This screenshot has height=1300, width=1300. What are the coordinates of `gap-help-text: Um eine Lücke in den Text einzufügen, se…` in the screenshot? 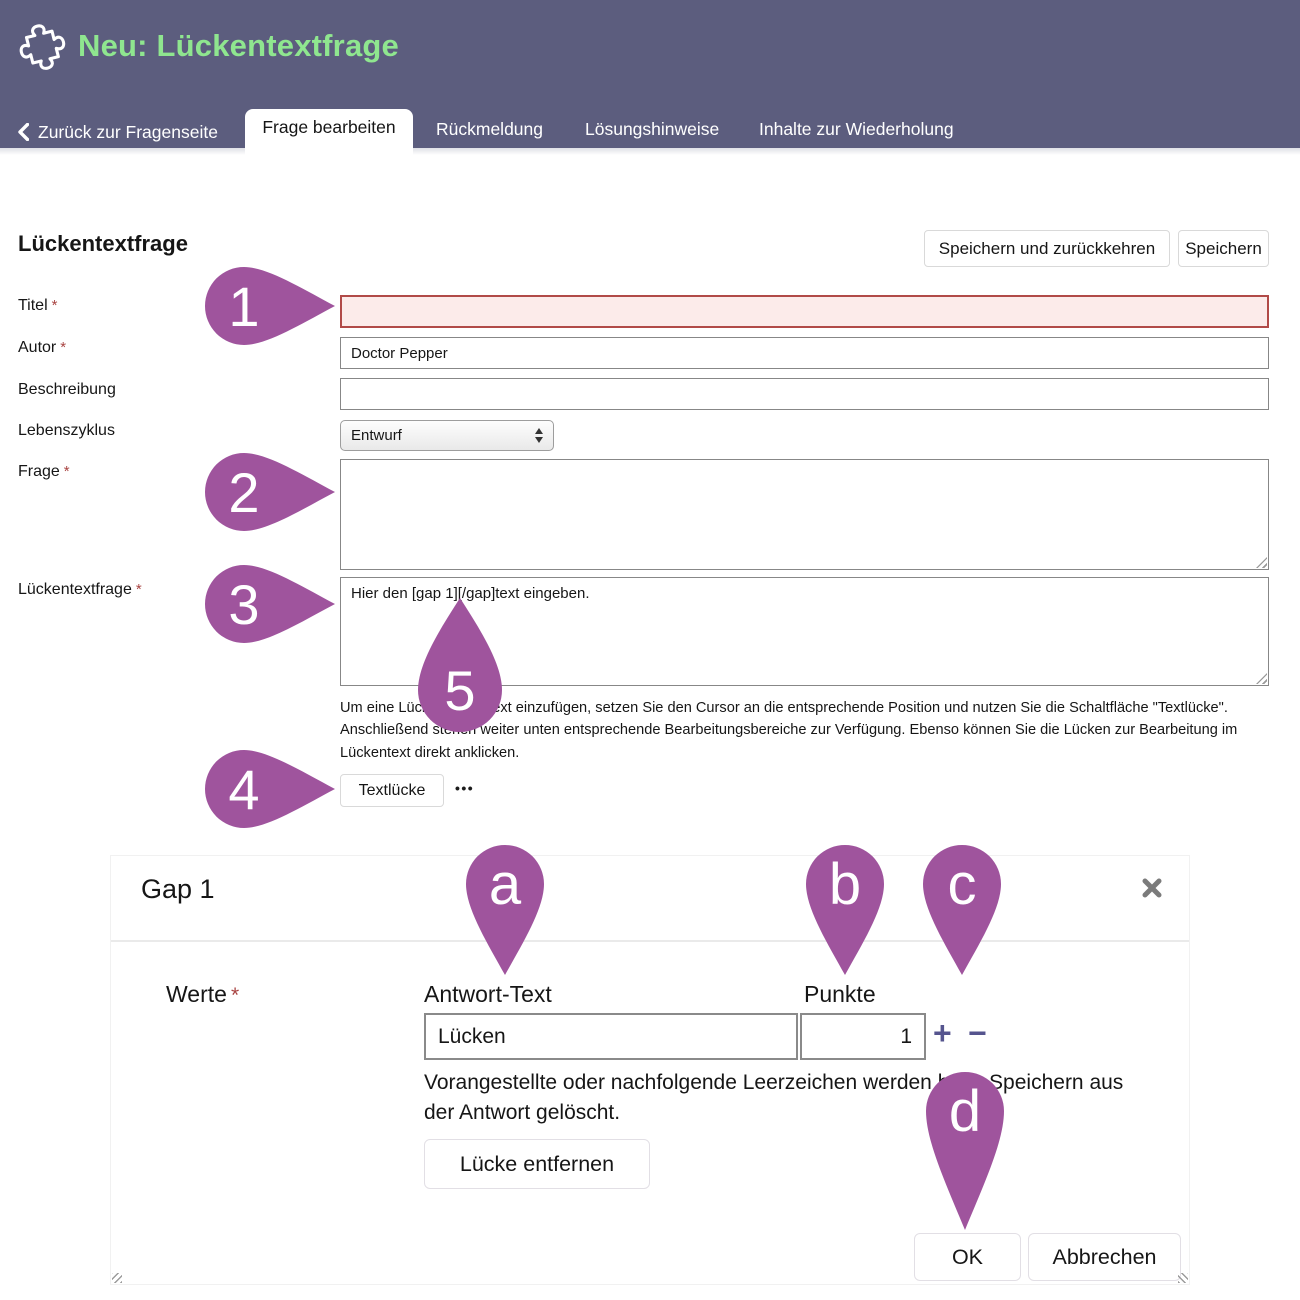 It's located at (789, 730).